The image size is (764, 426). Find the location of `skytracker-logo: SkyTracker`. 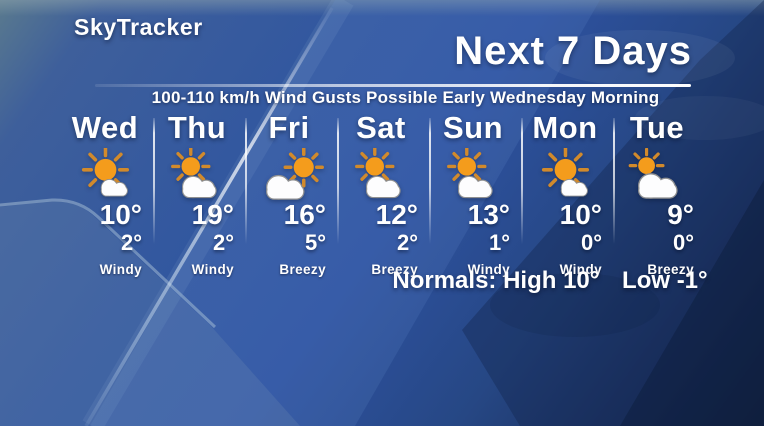

skytracker-logo: SkyTracker is located at coordinates (138, 27).